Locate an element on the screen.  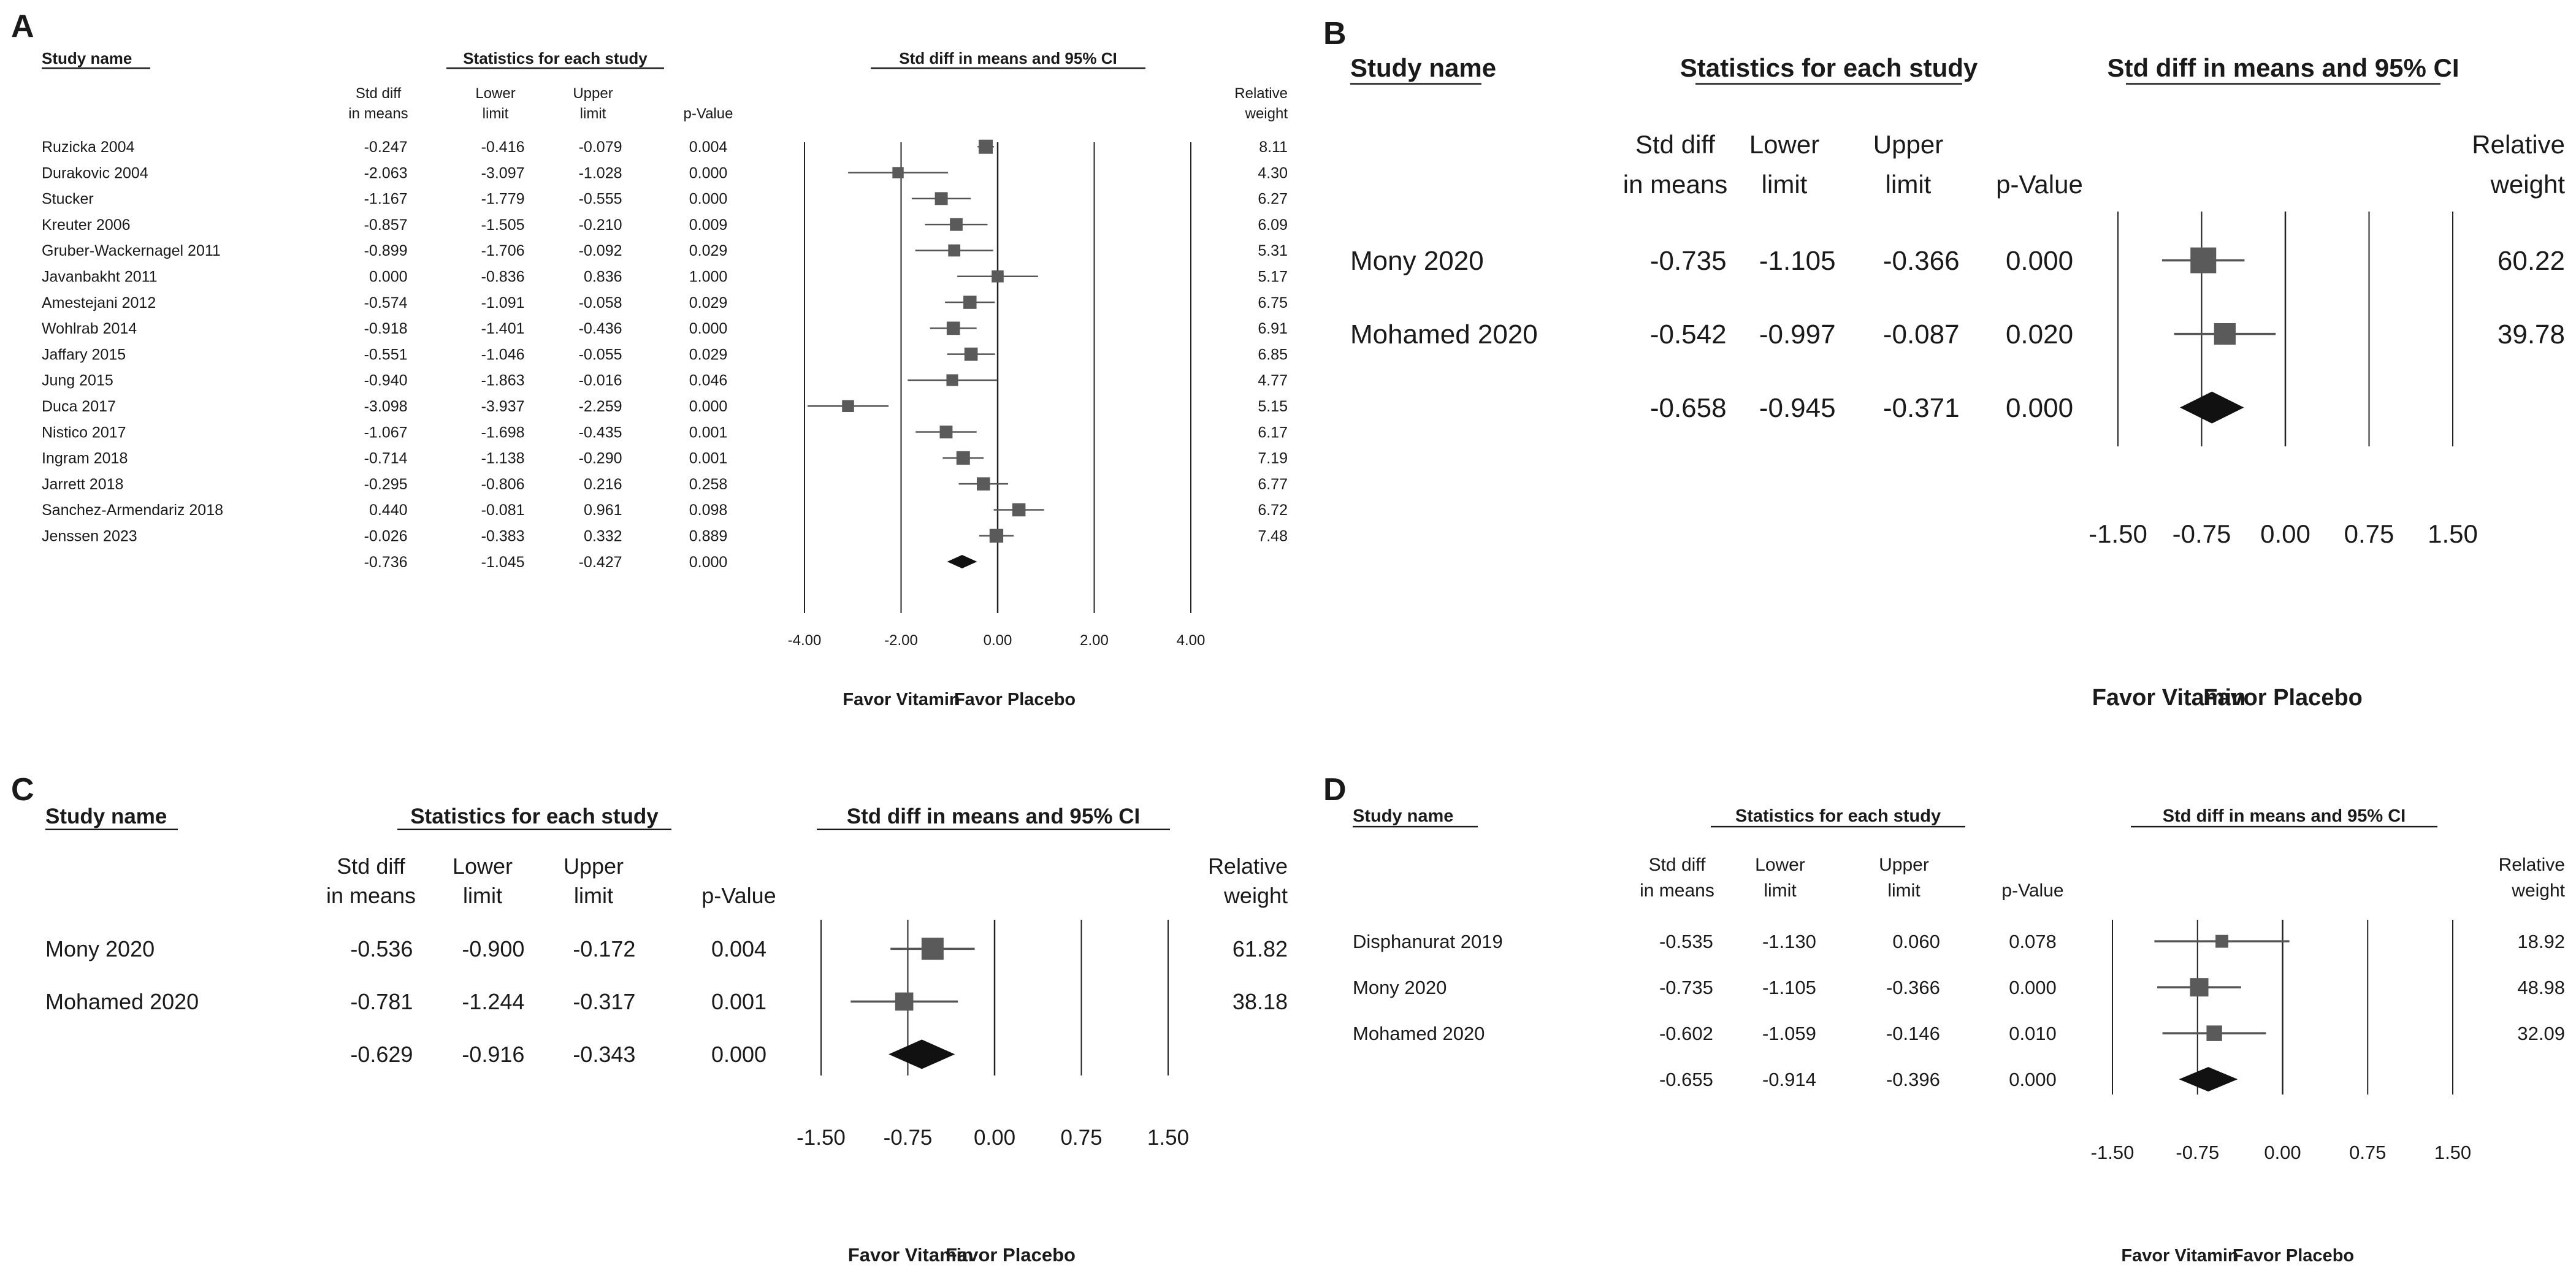
p-value: 0.004 is located at coordinates (708, 147).